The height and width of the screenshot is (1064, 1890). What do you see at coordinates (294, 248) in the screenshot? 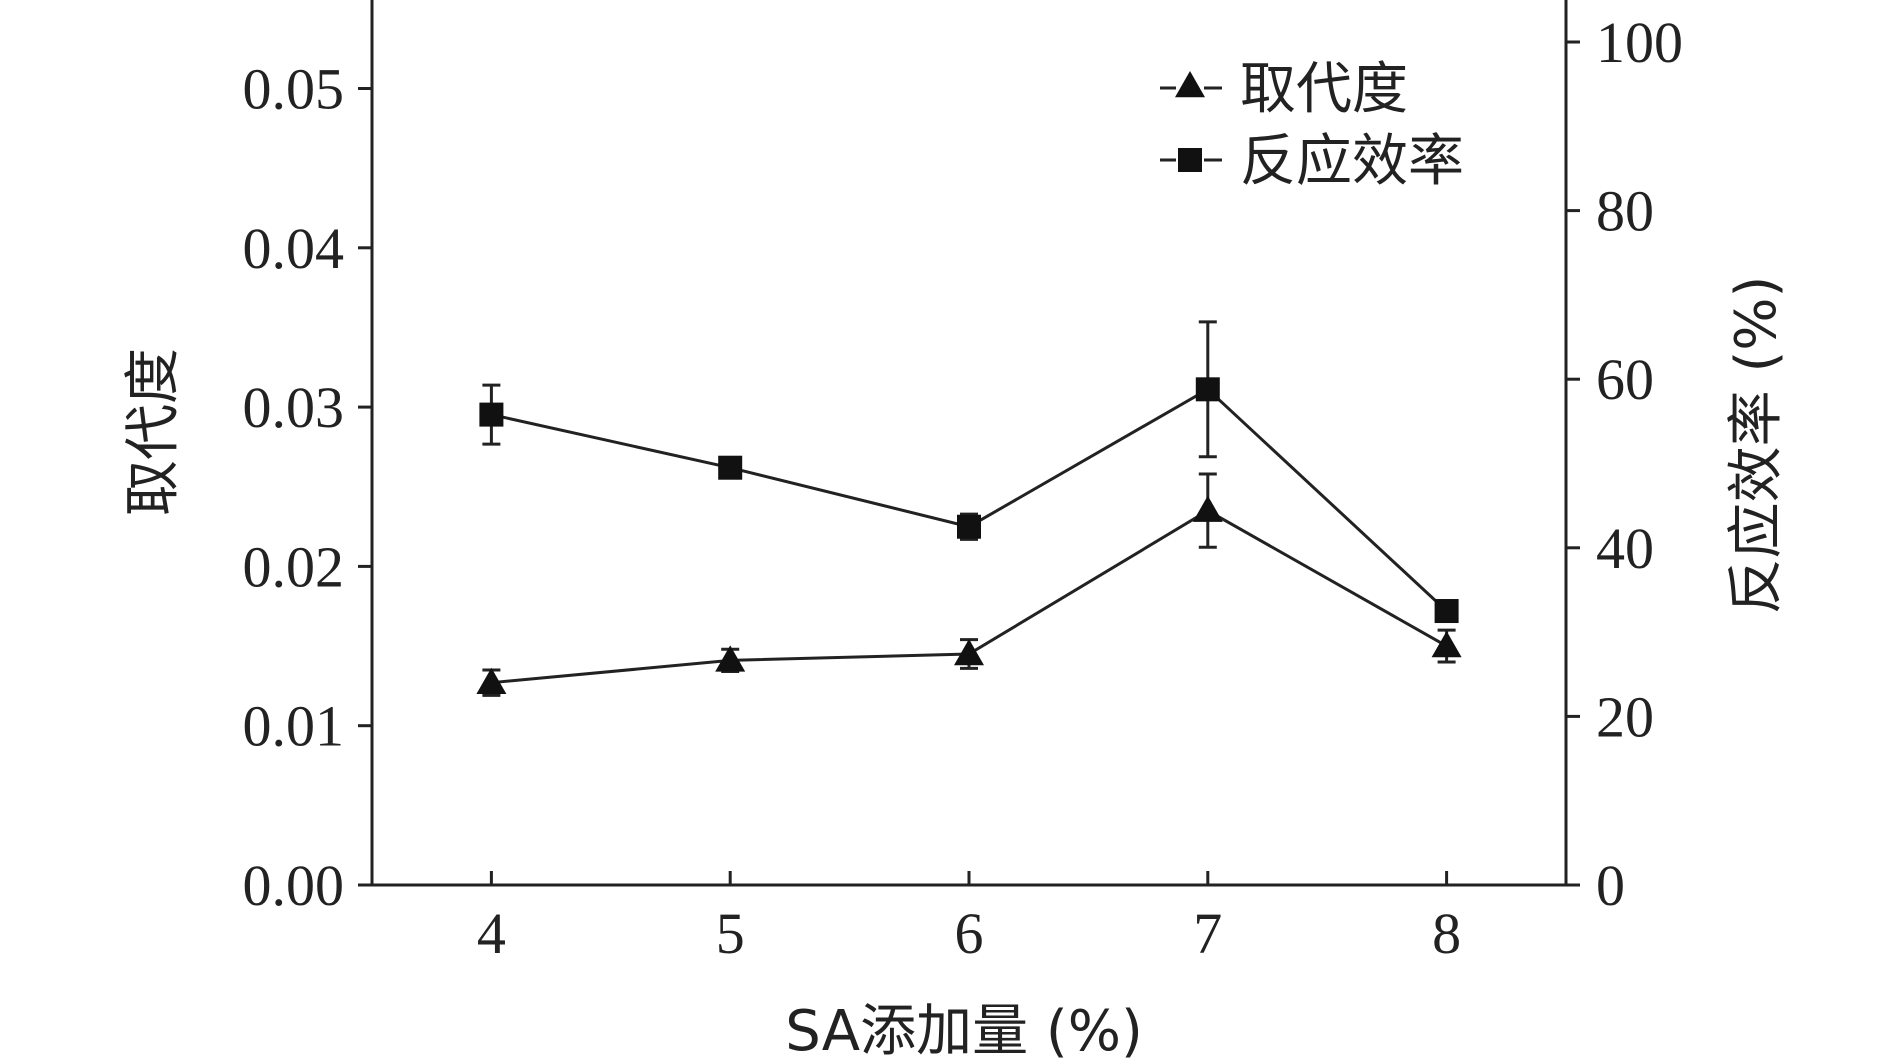
I see `y-left-tick-label: 0.04` at bounding box center [294, 248].